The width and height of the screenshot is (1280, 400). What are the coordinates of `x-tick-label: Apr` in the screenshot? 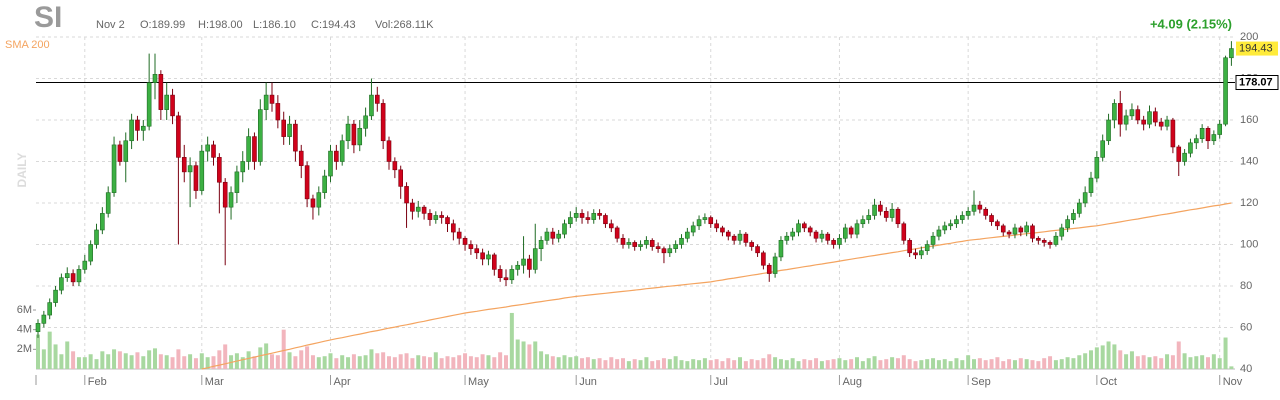 It's located at (342, 382).